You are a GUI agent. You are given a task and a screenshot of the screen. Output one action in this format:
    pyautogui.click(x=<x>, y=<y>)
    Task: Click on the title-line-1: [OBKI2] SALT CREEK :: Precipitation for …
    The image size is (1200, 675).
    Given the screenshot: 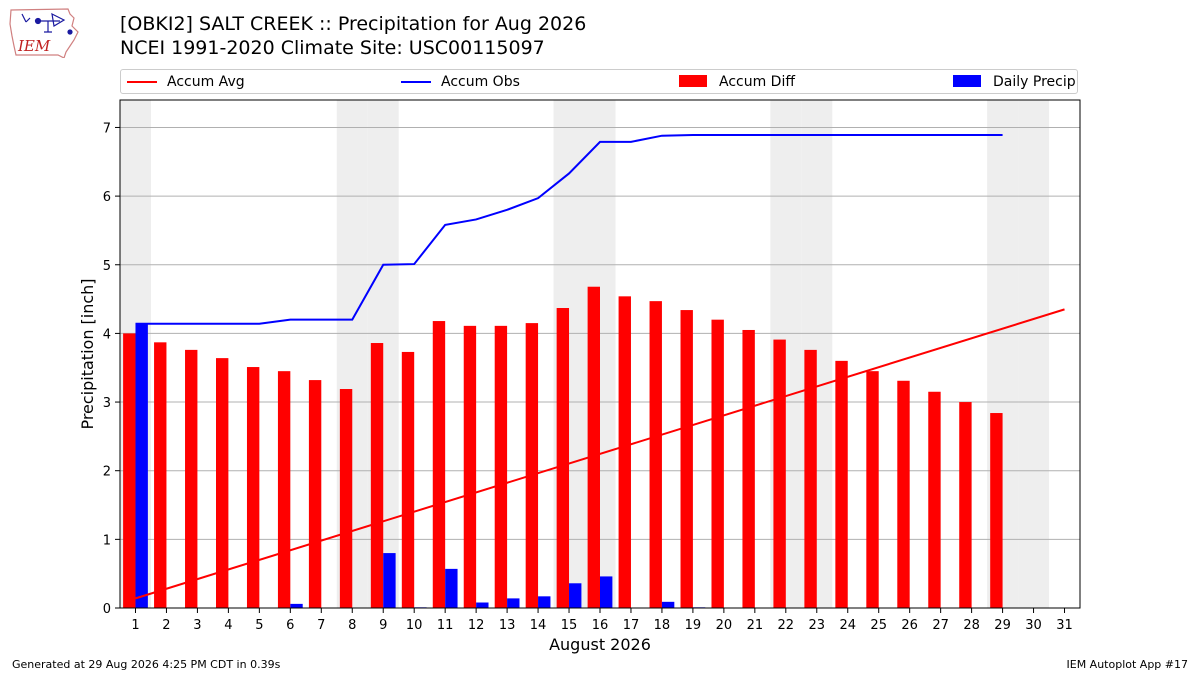 What is the action you would take?
    pyautogui.click(x=353, y=24)
    